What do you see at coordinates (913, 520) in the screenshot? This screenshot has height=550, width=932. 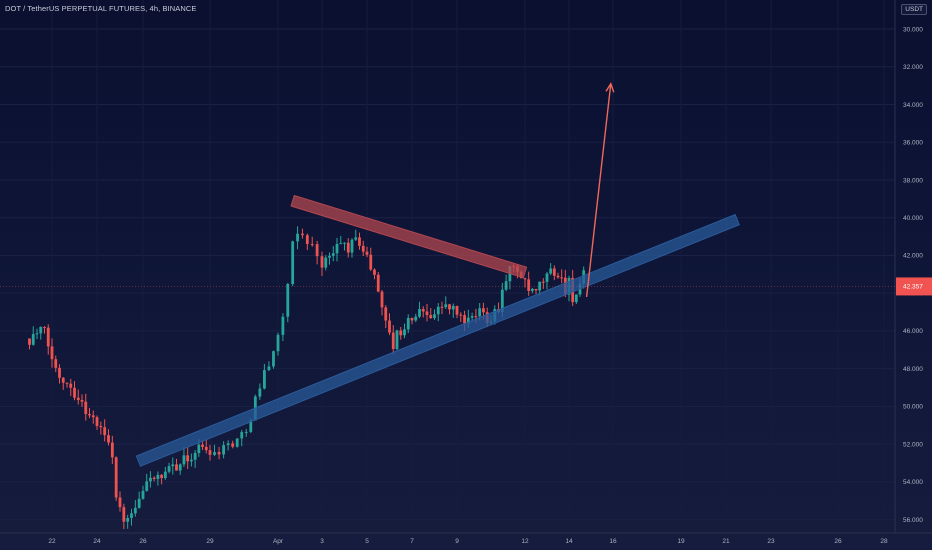 I see `price-tick-label: 56.000` at bounding box center [913, 520].